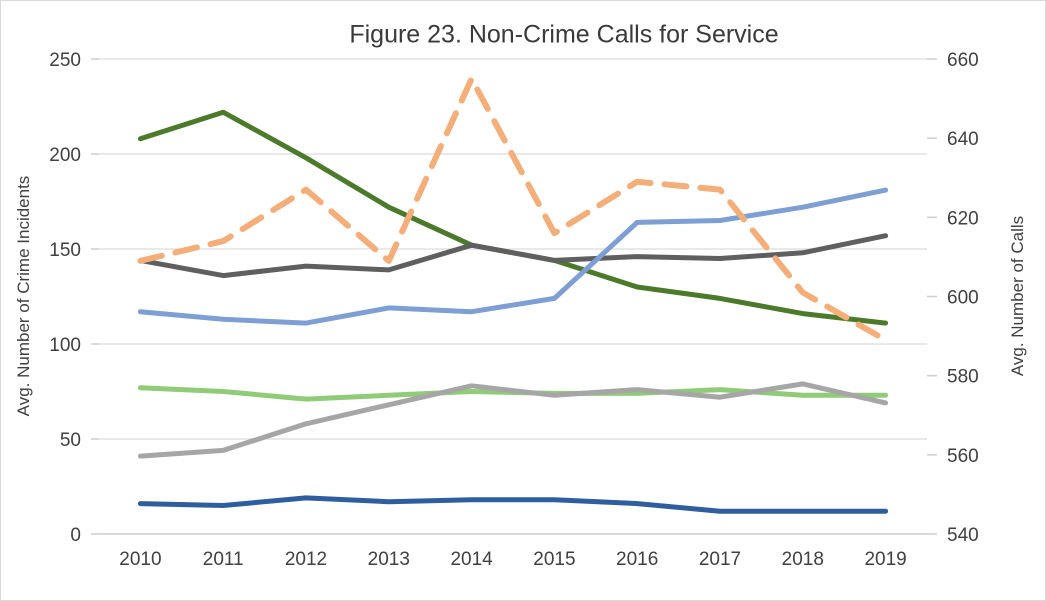  What do you see at coordinates (513, 420) in the screenshot?
I see `light-gray-series` at bounding box center [513, 420].